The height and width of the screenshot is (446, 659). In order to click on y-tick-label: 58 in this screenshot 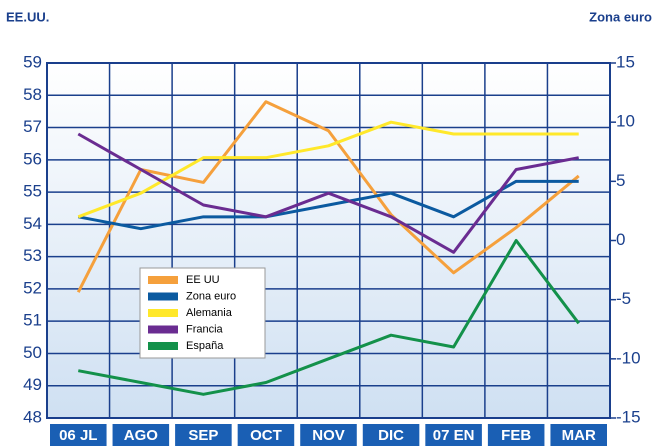, I will do `click(32, 94)`.